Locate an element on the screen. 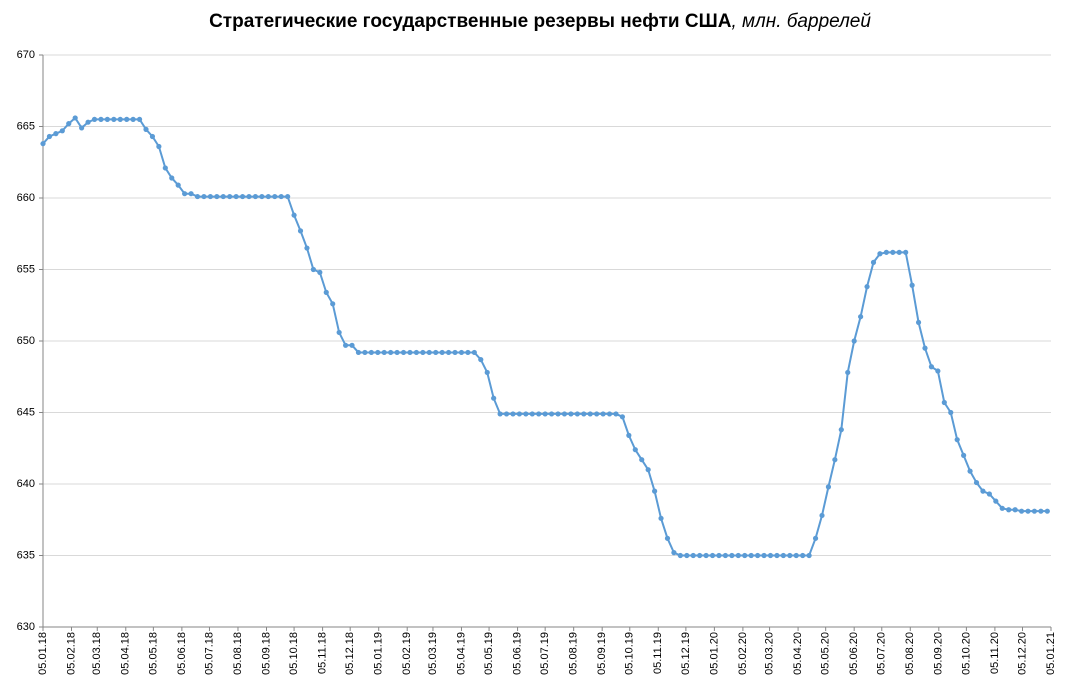 This screenshot has width=1073, height=695. chart-subtitle: , млн. баррелей is located at coordinates (801, 21).